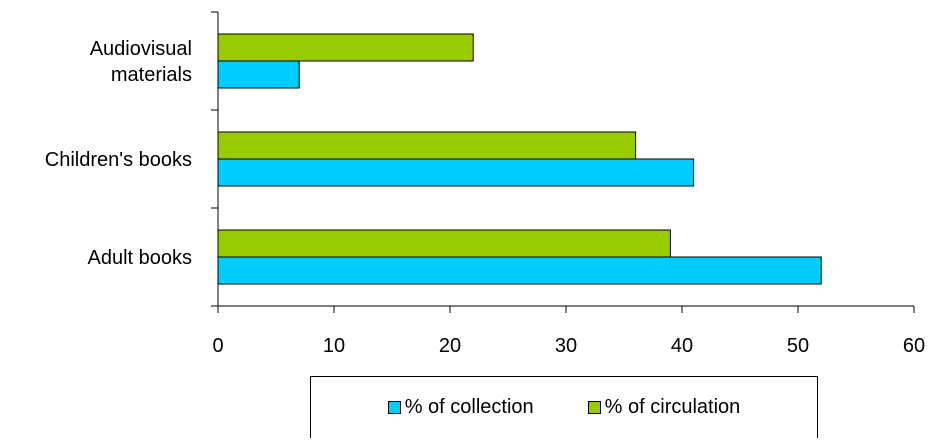 This screenshot has height=443, width=933. Describe the element at coordinates (151, 75) in the screenshot. I see `category-label-2-line-1: materials` at that location.